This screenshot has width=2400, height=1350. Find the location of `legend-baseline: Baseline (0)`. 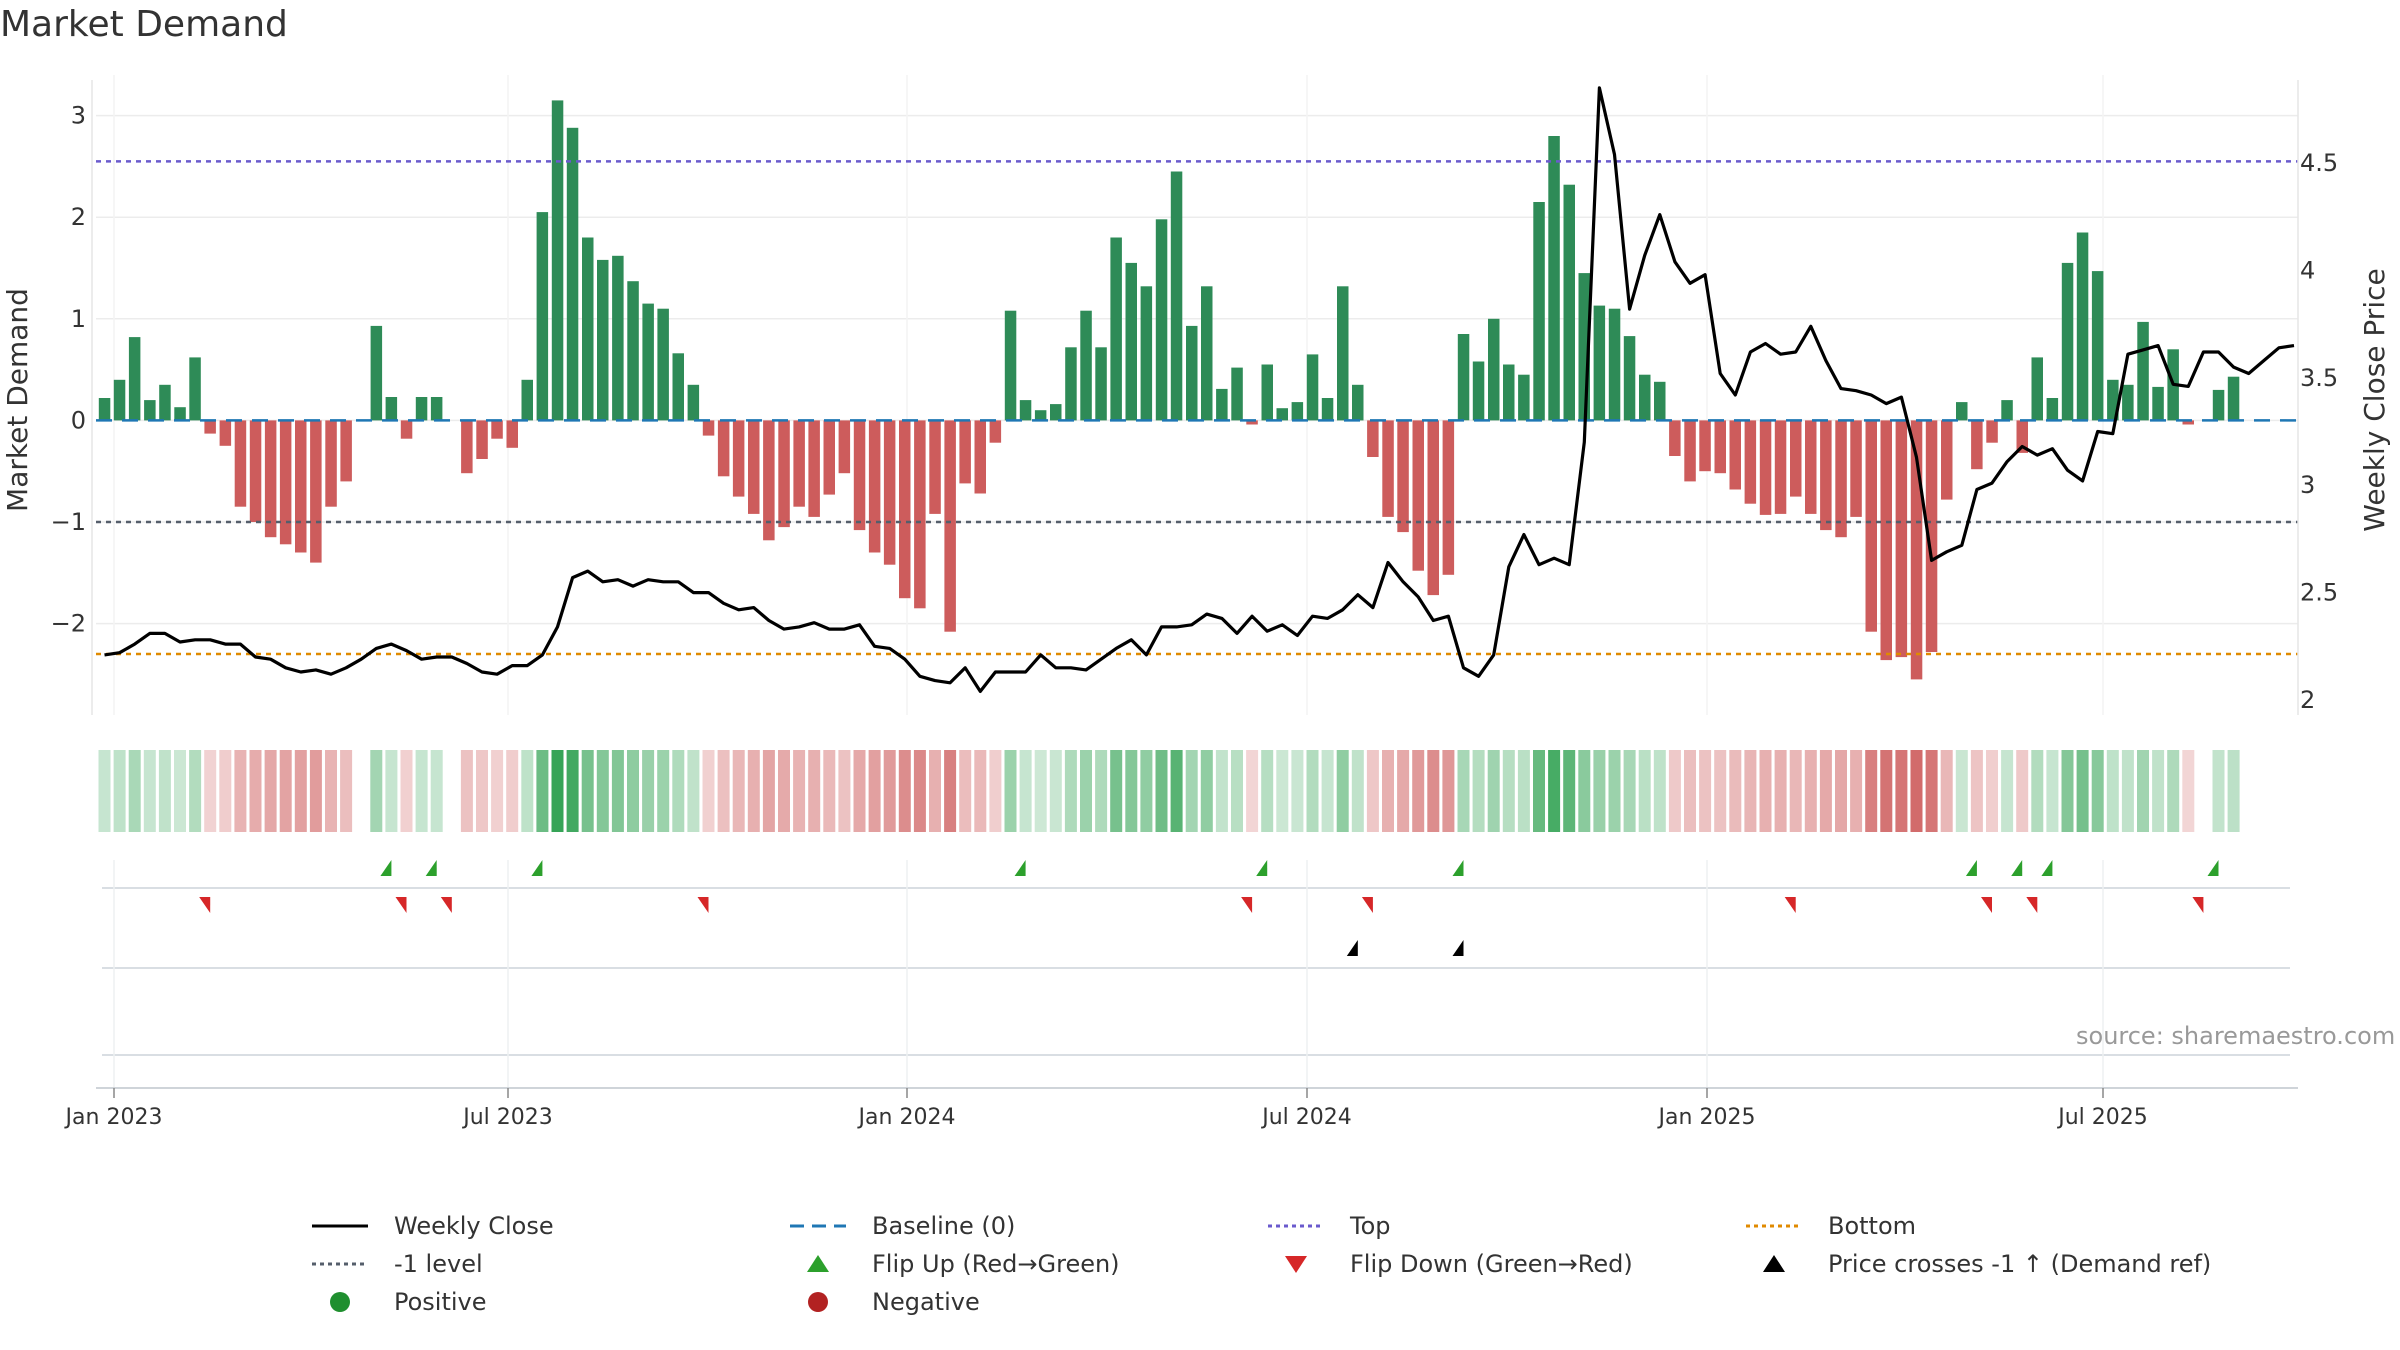

legend-baseline: Baseline (0) is located at coordinates (901, 1226).